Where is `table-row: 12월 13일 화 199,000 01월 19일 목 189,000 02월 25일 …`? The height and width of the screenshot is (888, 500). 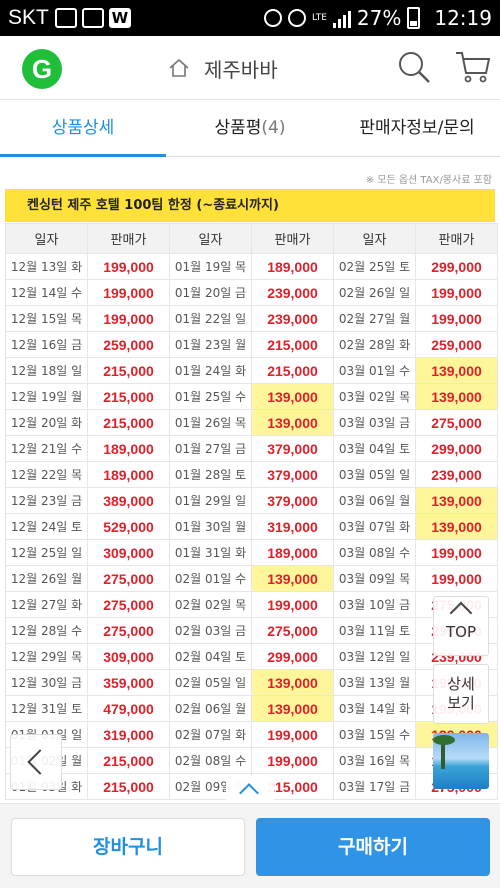 table-row: 12월 13일 화 199,000 01월 19일 목 189,000 02월 25일 … is located at coordinates (251, 266).